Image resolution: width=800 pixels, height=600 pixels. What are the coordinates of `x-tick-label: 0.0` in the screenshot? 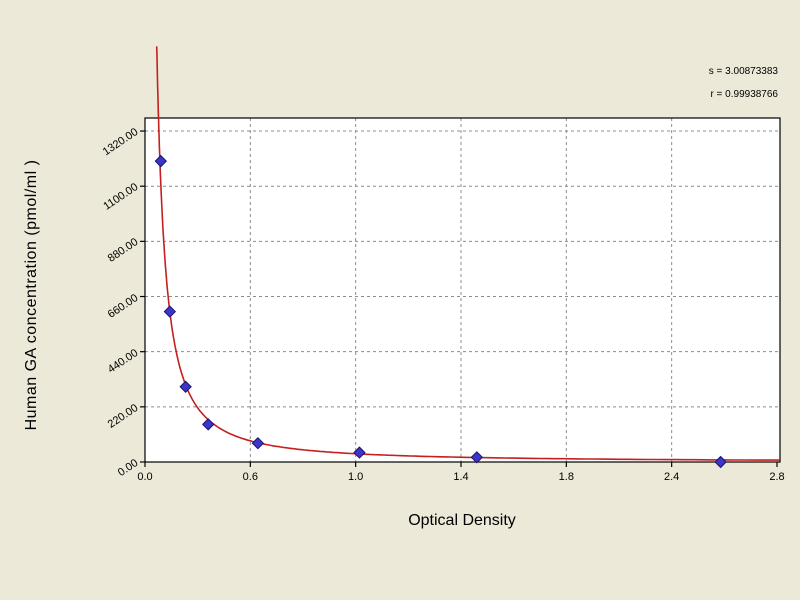 It's located at (145, 477).